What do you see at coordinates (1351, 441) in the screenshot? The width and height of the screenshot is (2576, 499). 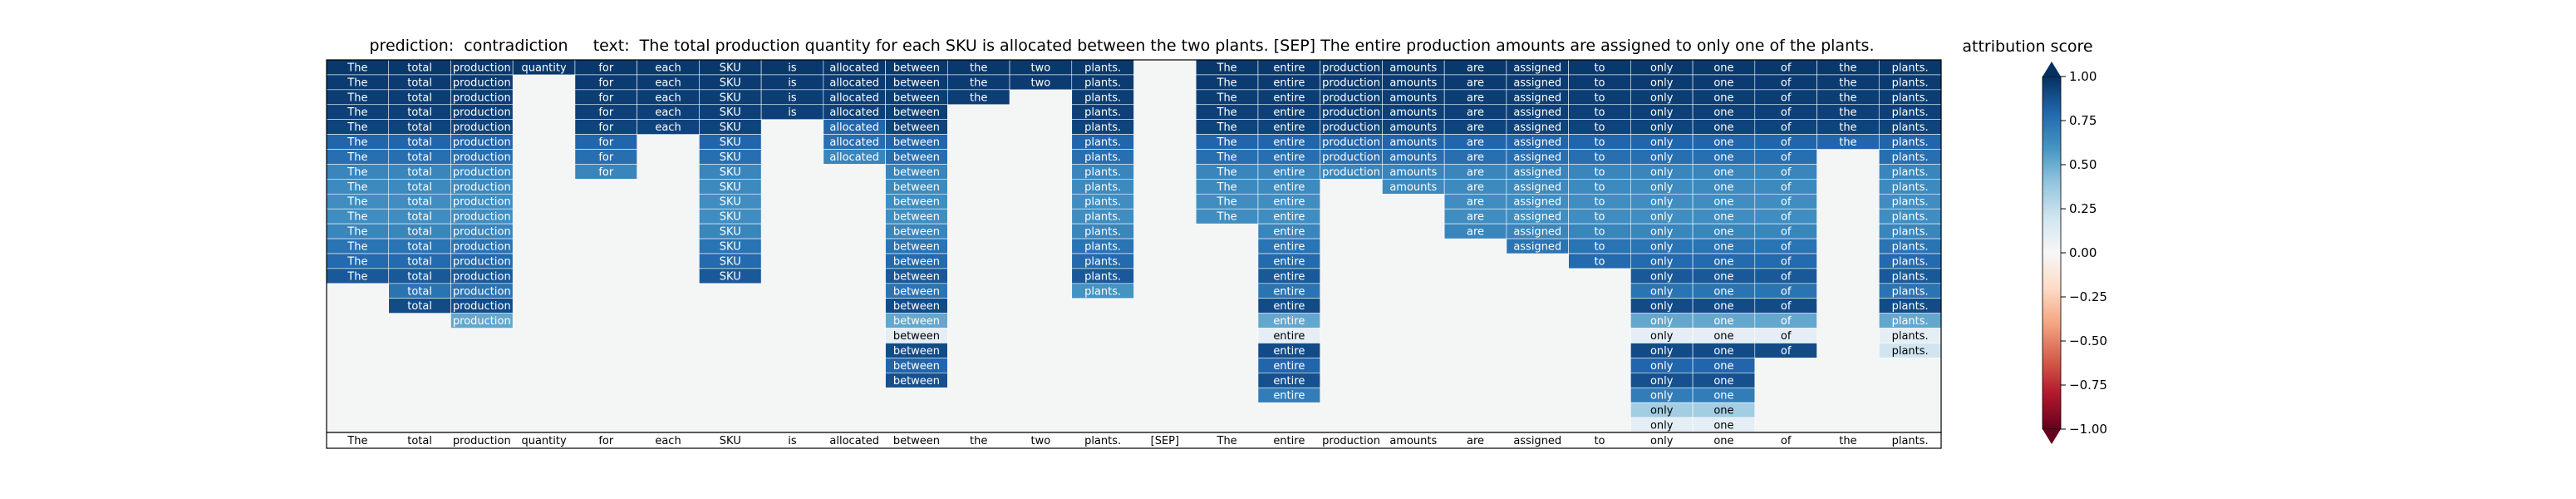 I see `x-tick-label: production` at bounding box center [1351, 441].